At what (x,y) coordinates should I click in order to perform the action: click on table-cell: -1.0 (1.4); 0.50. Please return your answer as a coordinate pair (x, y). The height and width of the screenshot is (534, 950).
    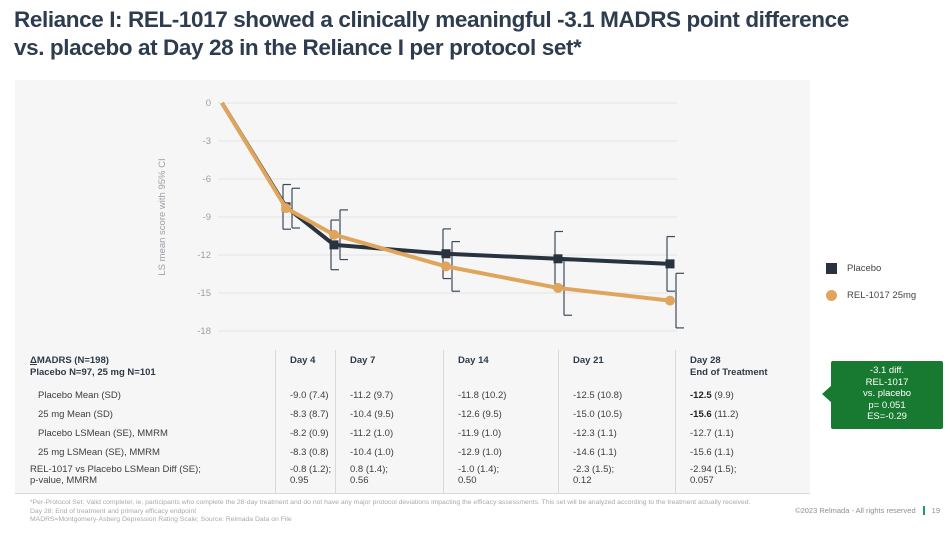
    Looking at the image, I should click on (500, 477).